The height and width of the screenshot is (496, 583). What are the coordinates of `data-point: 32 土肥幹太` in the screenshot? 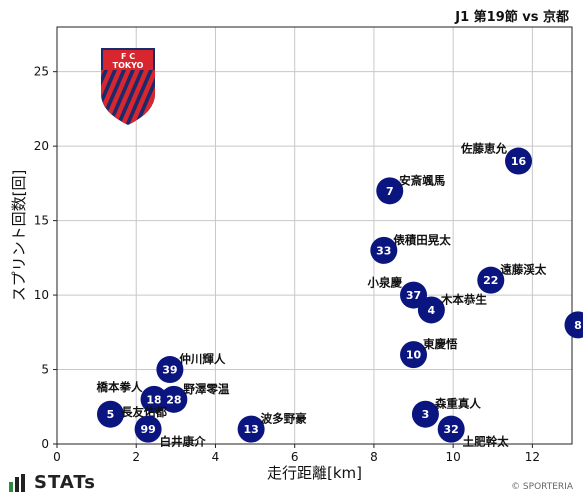 It's located at (473, 432).